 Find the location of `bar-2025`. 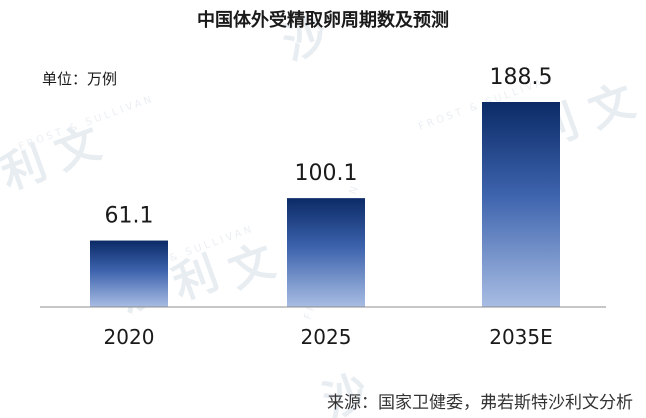

bar-2025 is located at coordinates (326, 252).